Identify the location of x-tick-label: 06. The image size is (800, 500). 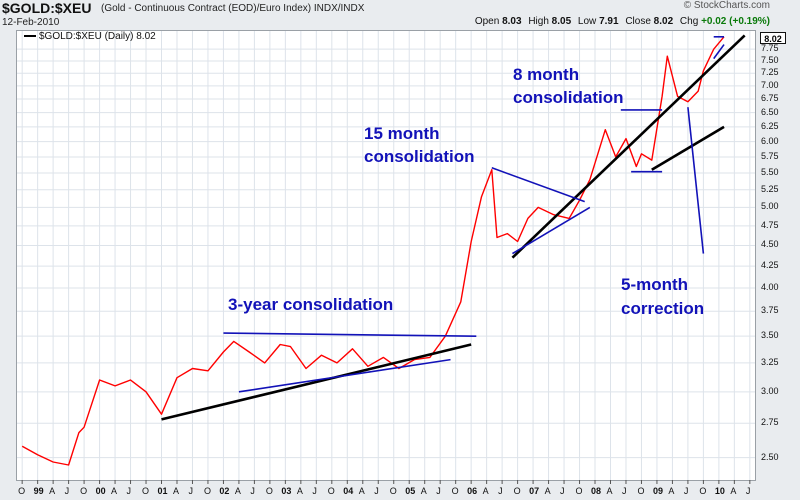
(472, 491).